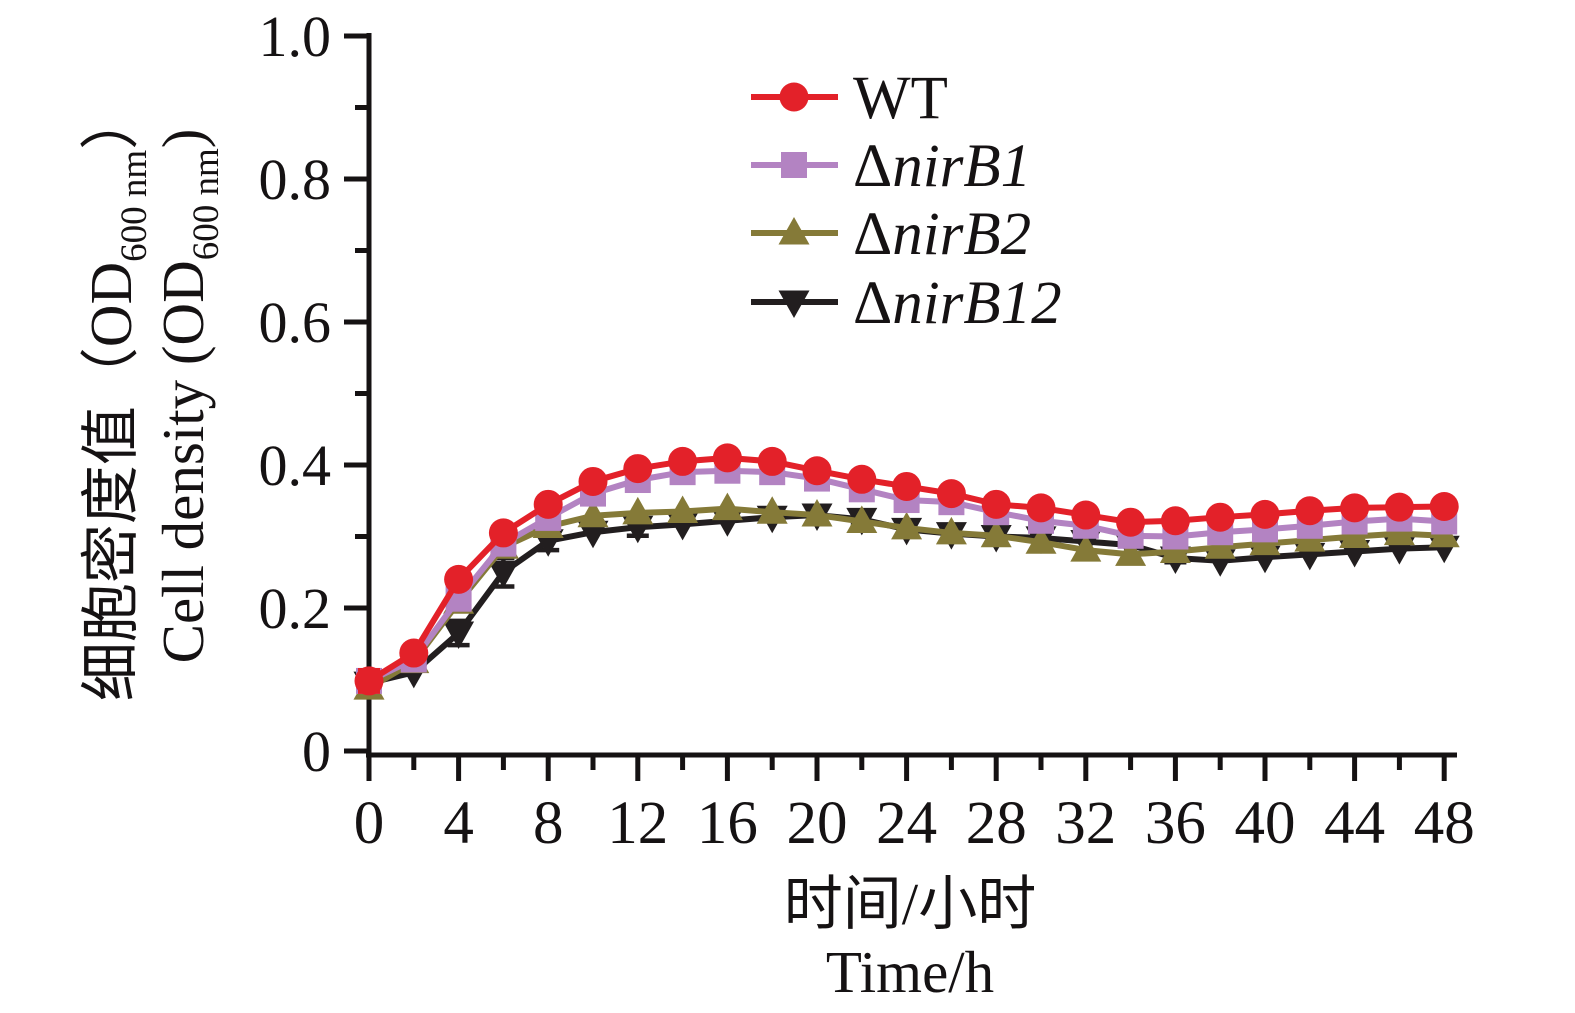 The height and width of the screenshot is (1013, 1575). I want to click on x-tick-label: 4, so click(458, 823).